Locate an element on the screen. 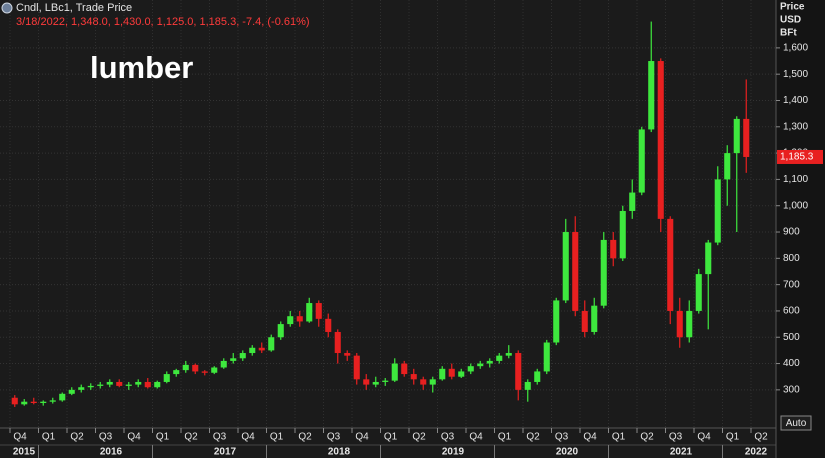  y-tick-label: 700 is located at coordinates (791, 284).